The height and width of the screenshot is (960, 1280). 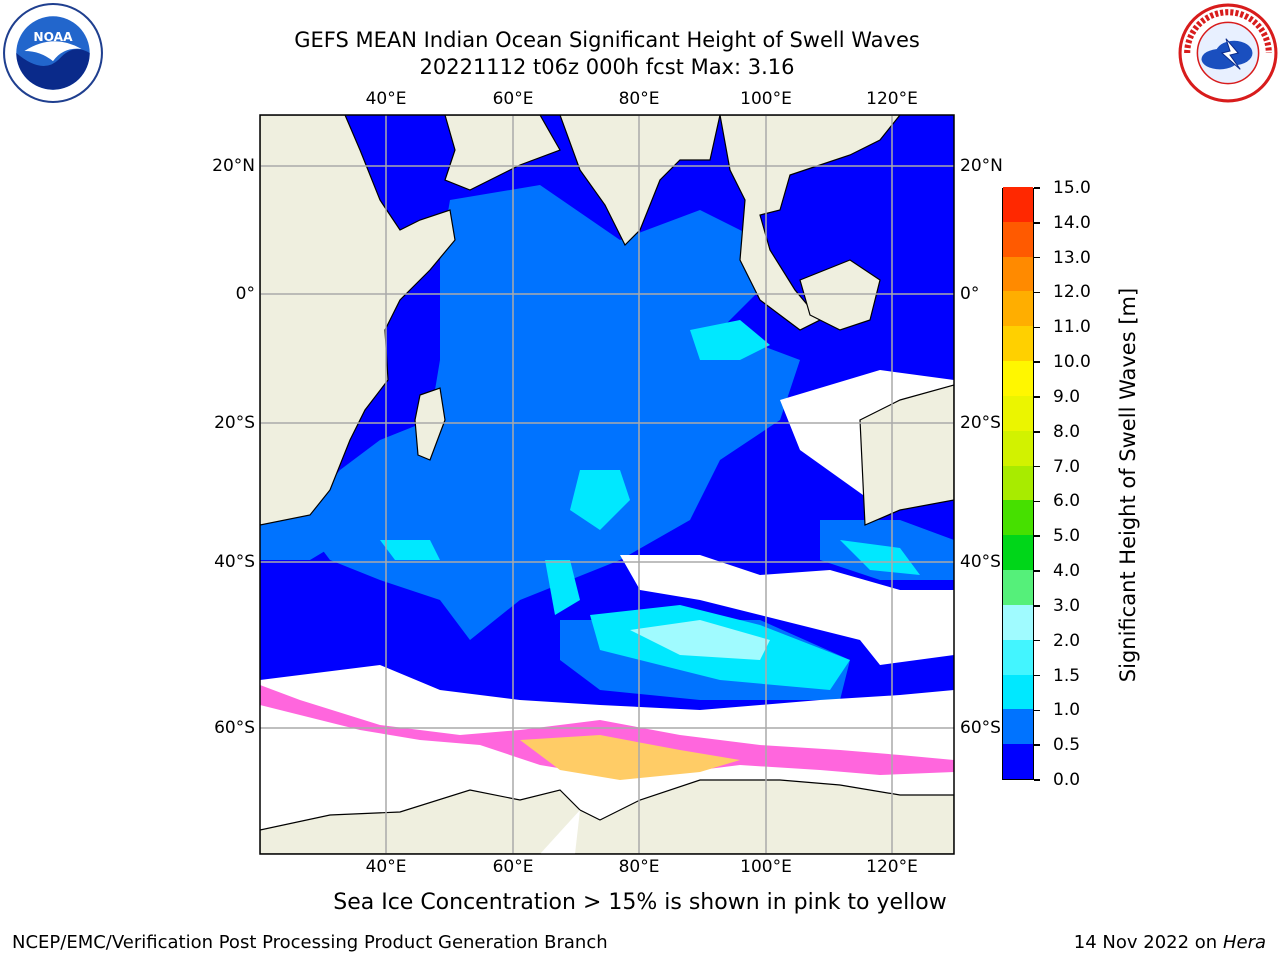 What do you see at coordinates (980, 423) in the screenshot?
I see `lat-label-right-20s: 20°S` at bounding box center [980, 423].